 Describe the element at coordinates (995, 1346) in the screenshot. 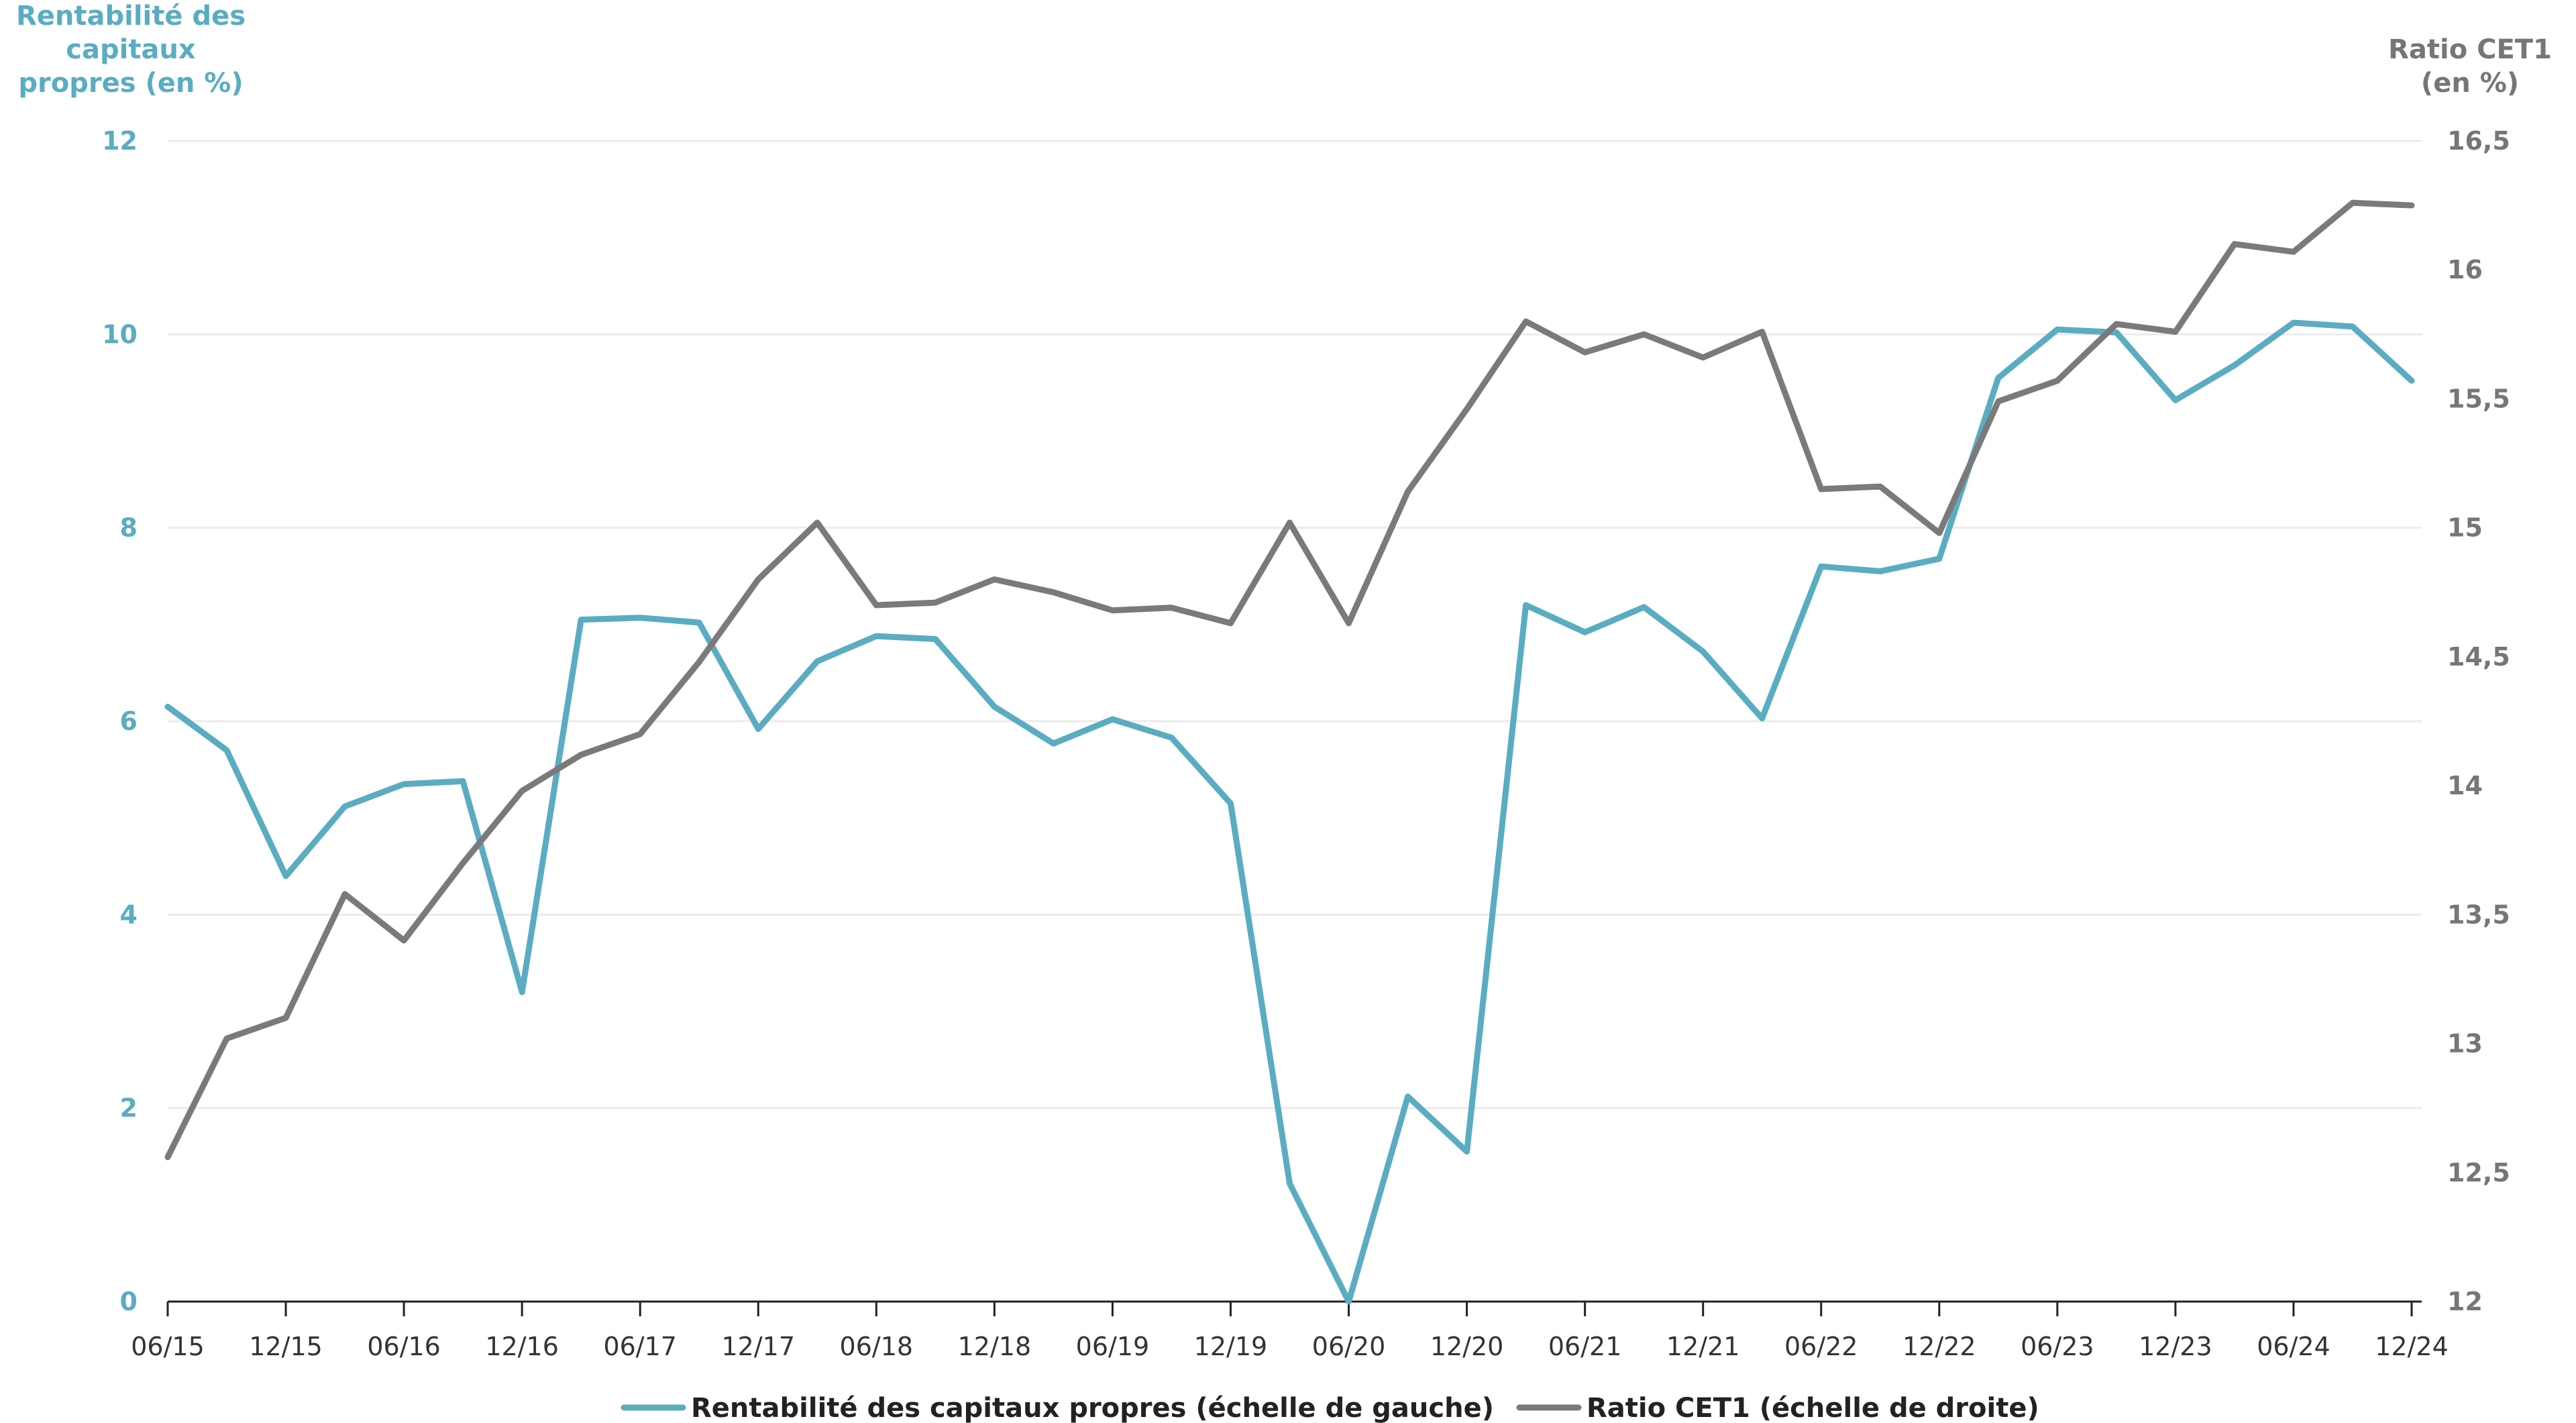

I see `x-tick-label: 12/18` at that location.